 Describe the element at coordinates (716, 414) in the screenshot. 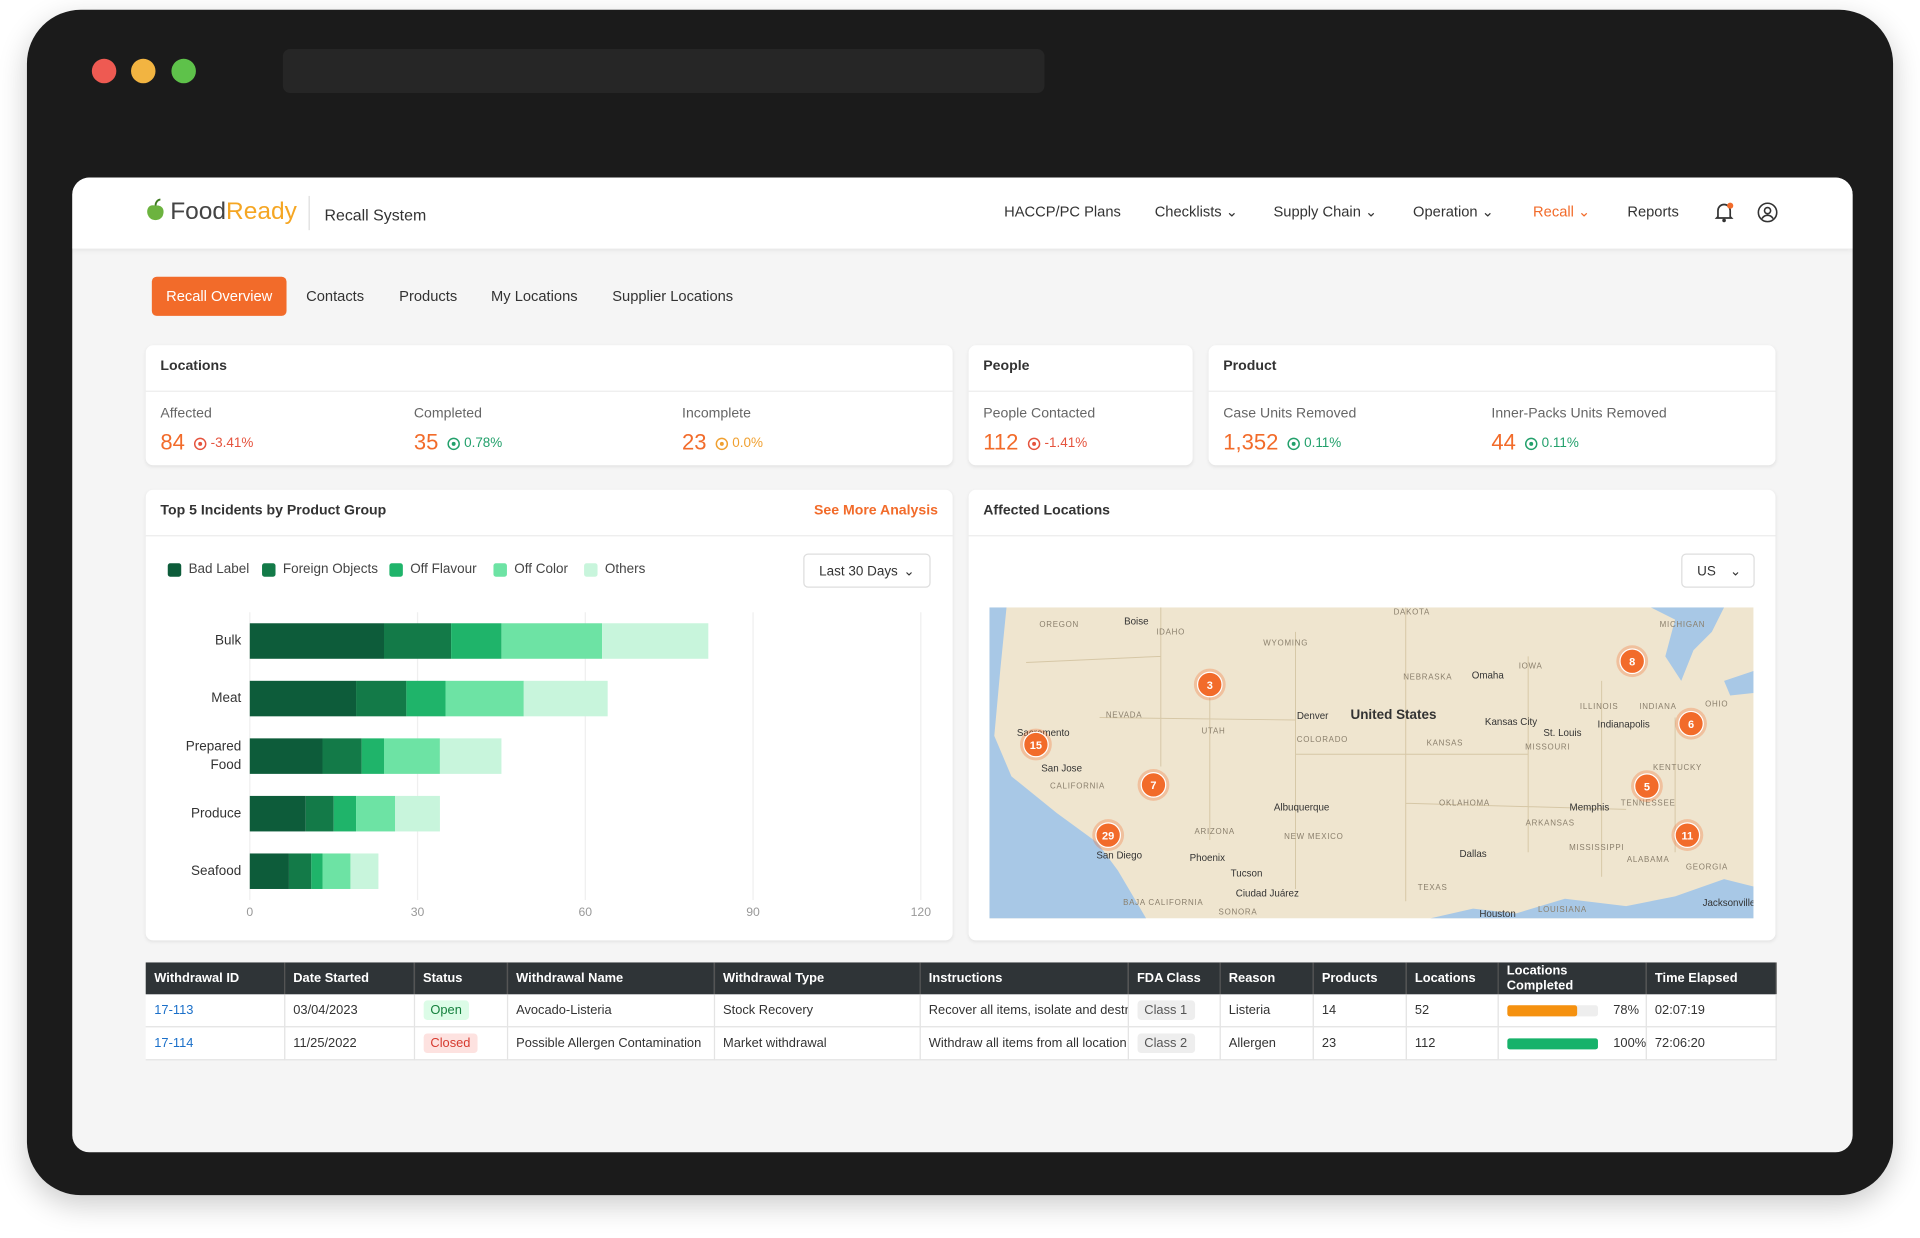

I see `metric-label: Incomplete` at that location.